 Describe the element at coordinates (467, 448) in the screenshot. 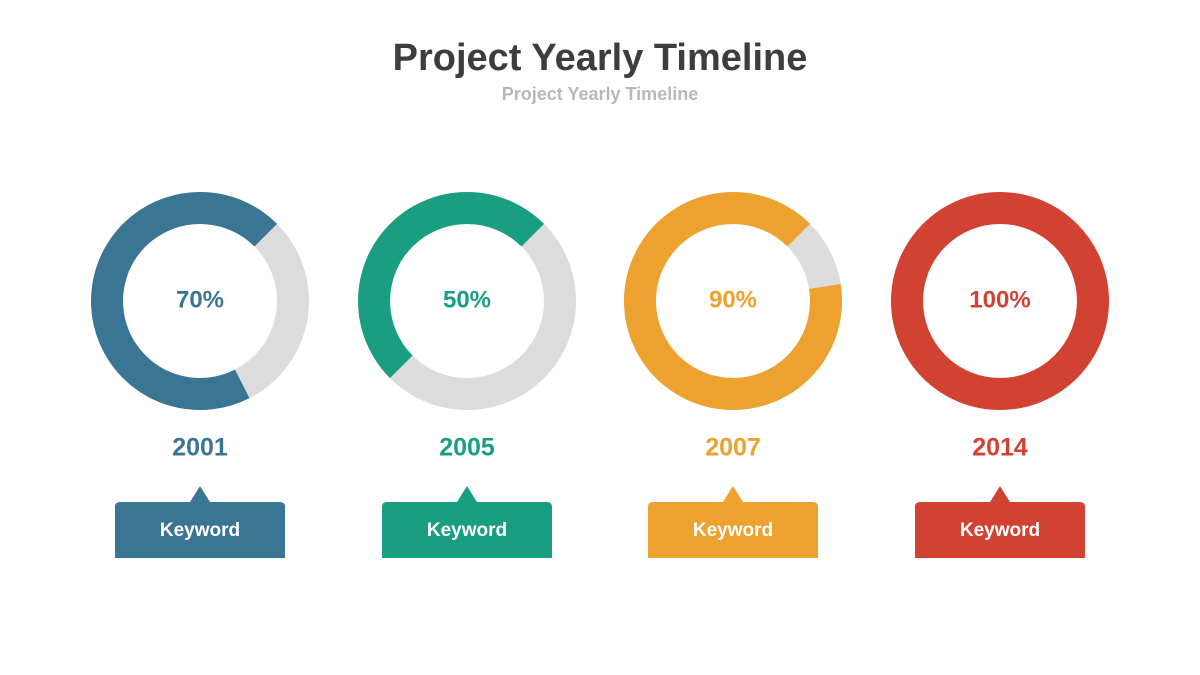

I see `year-label: 2005` at that location.